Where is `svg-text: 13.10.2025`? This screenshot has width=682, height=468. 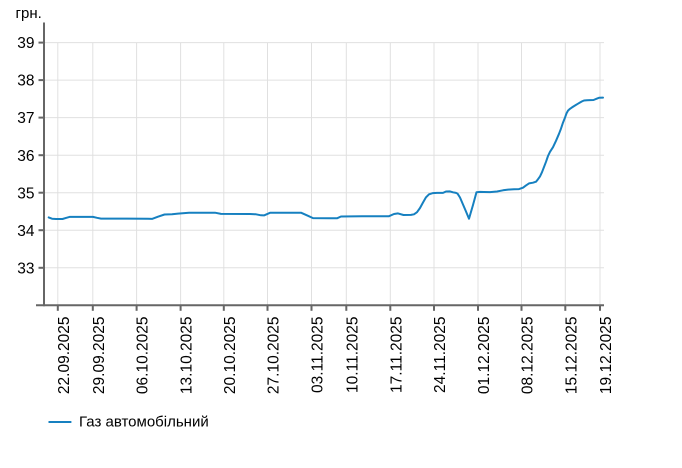 svg-text: 13.10.2025 is located at coordinates (187, 356).